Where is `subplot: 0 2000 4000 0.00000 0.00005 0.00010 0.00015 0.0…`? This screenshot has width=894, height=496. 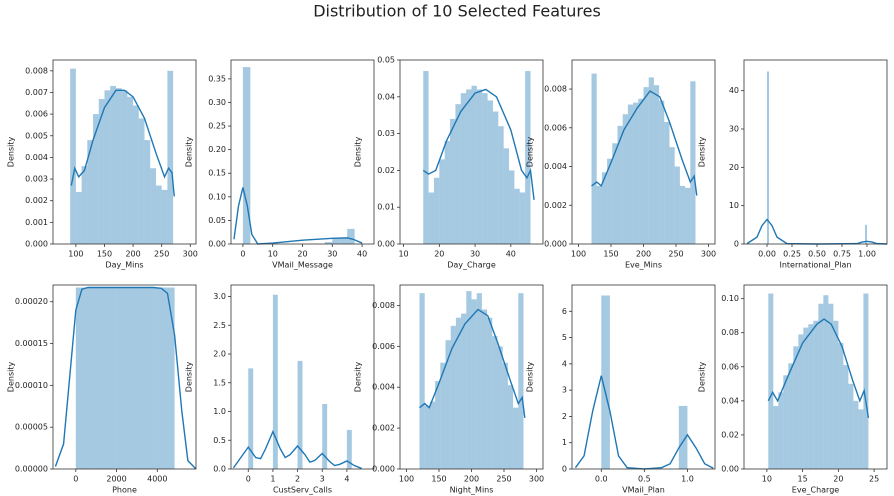
subplot: 0 2000 4000 0.00000 0.00005 0.00010 0.00015 0.0… is located at coordinates (102, 389).